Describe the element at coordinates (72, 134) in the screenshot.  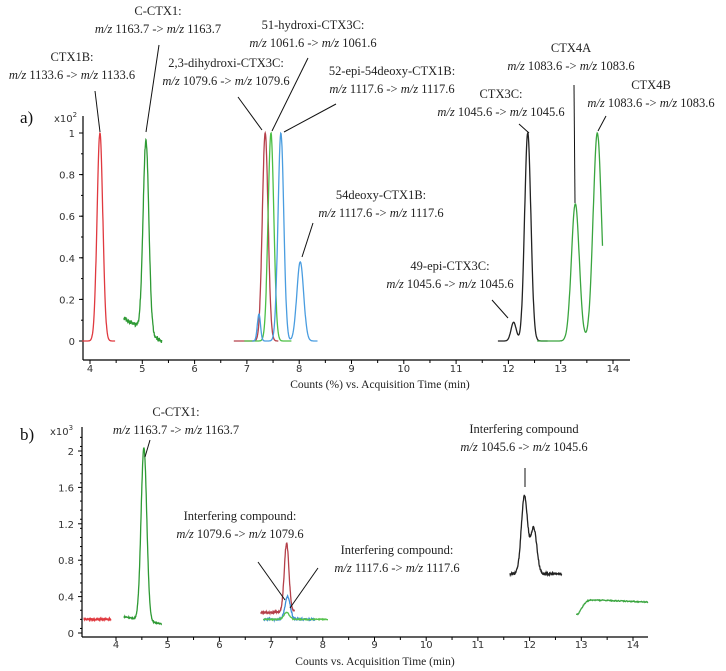
I see `y-tick-label: 1` at that location.